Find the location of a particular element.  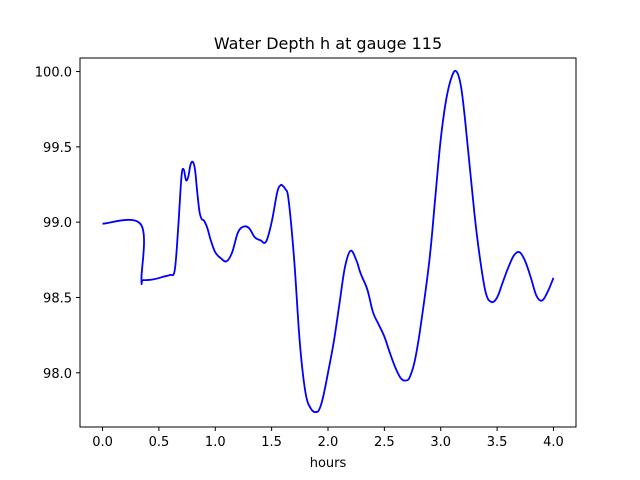

x-tick-label: 0.0 is located at coordinates (102, 442).